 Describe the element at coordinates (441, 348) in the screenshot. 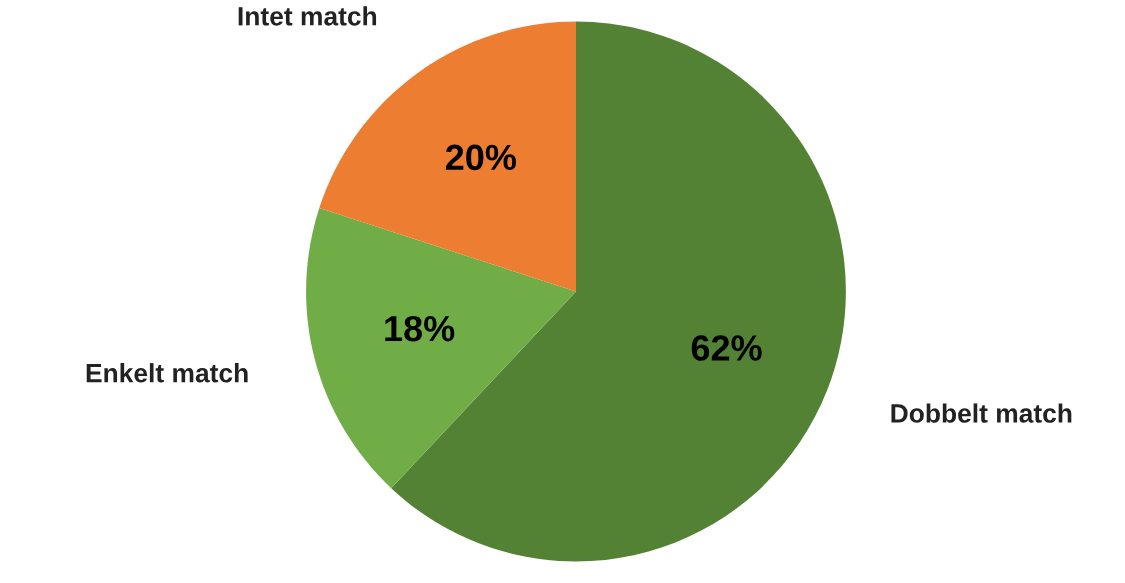

I see `pie-slice` at that location.